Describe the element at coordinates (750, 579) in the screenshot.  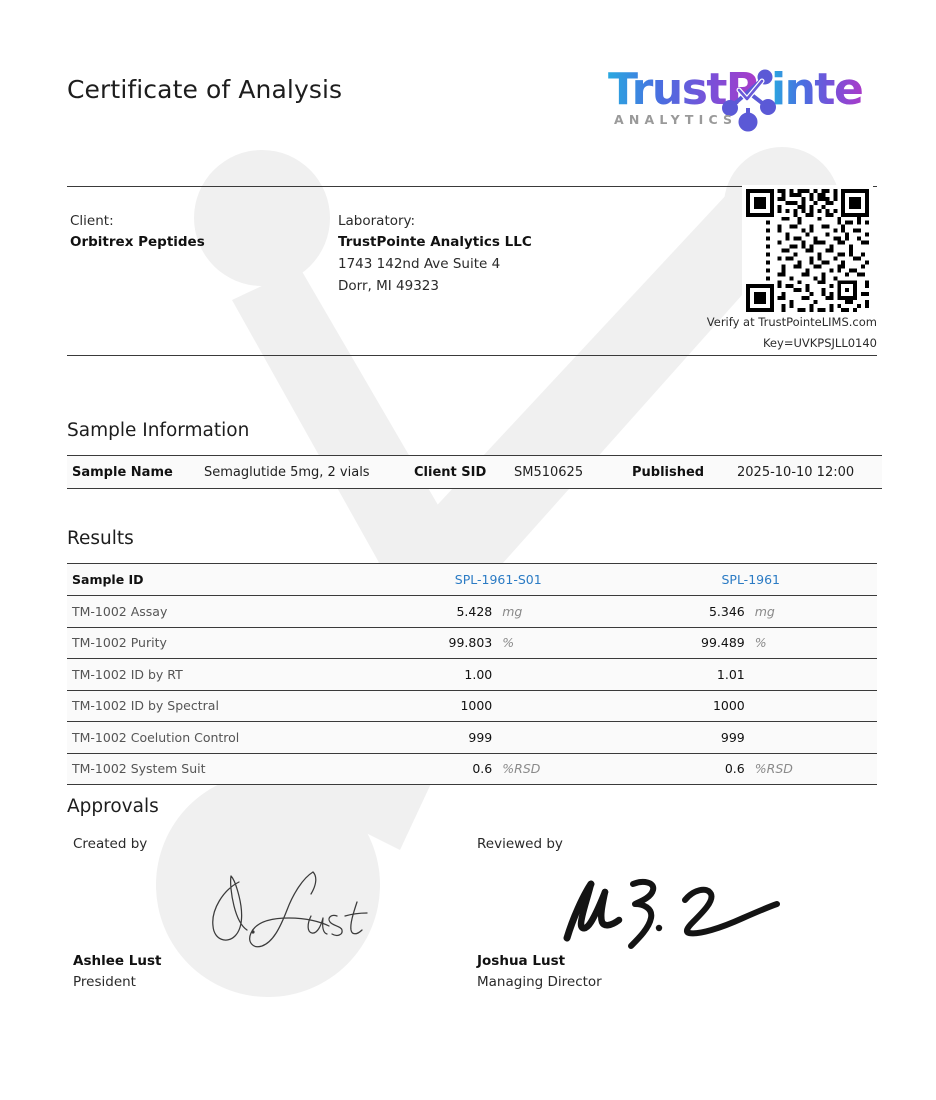
I see `sample-column-header-2: SPL-1961` at that location.